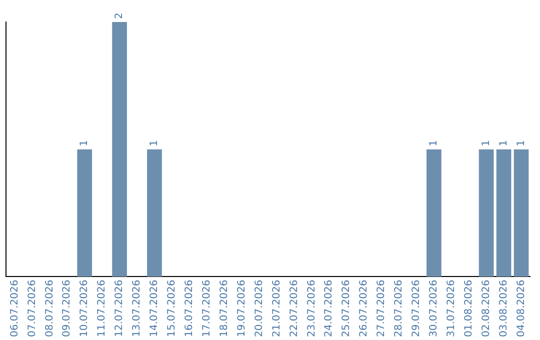 The image size is (540, 340). I want to click on x-tick-label: 22.07.2026, so click(294, 309).